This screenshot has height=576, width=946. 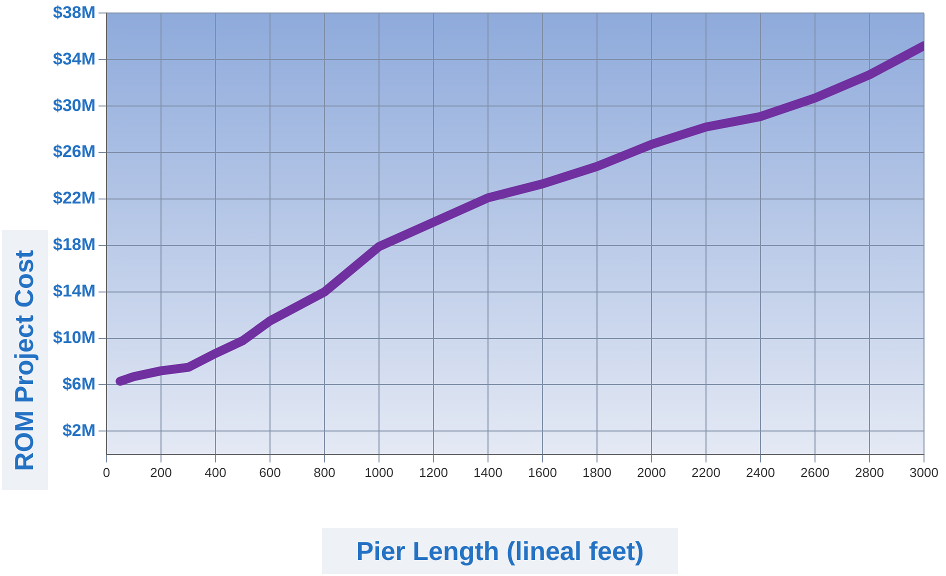 What do you see at coordinates (74, 12) in the screenshot?
I see `y-tick-label: $38M` at bounding box center [74, 12].